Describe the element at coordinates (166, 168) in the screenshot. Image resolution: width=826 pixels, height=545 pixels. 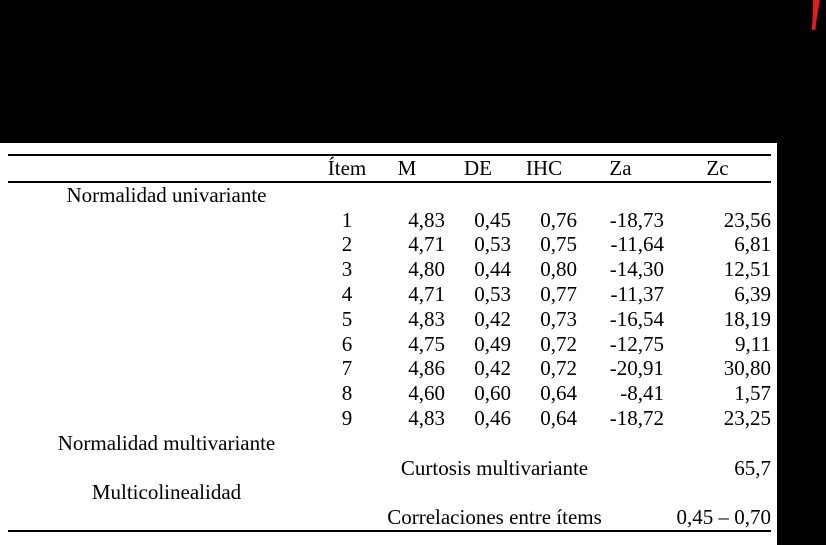
I see `col-header-blank` at that location.